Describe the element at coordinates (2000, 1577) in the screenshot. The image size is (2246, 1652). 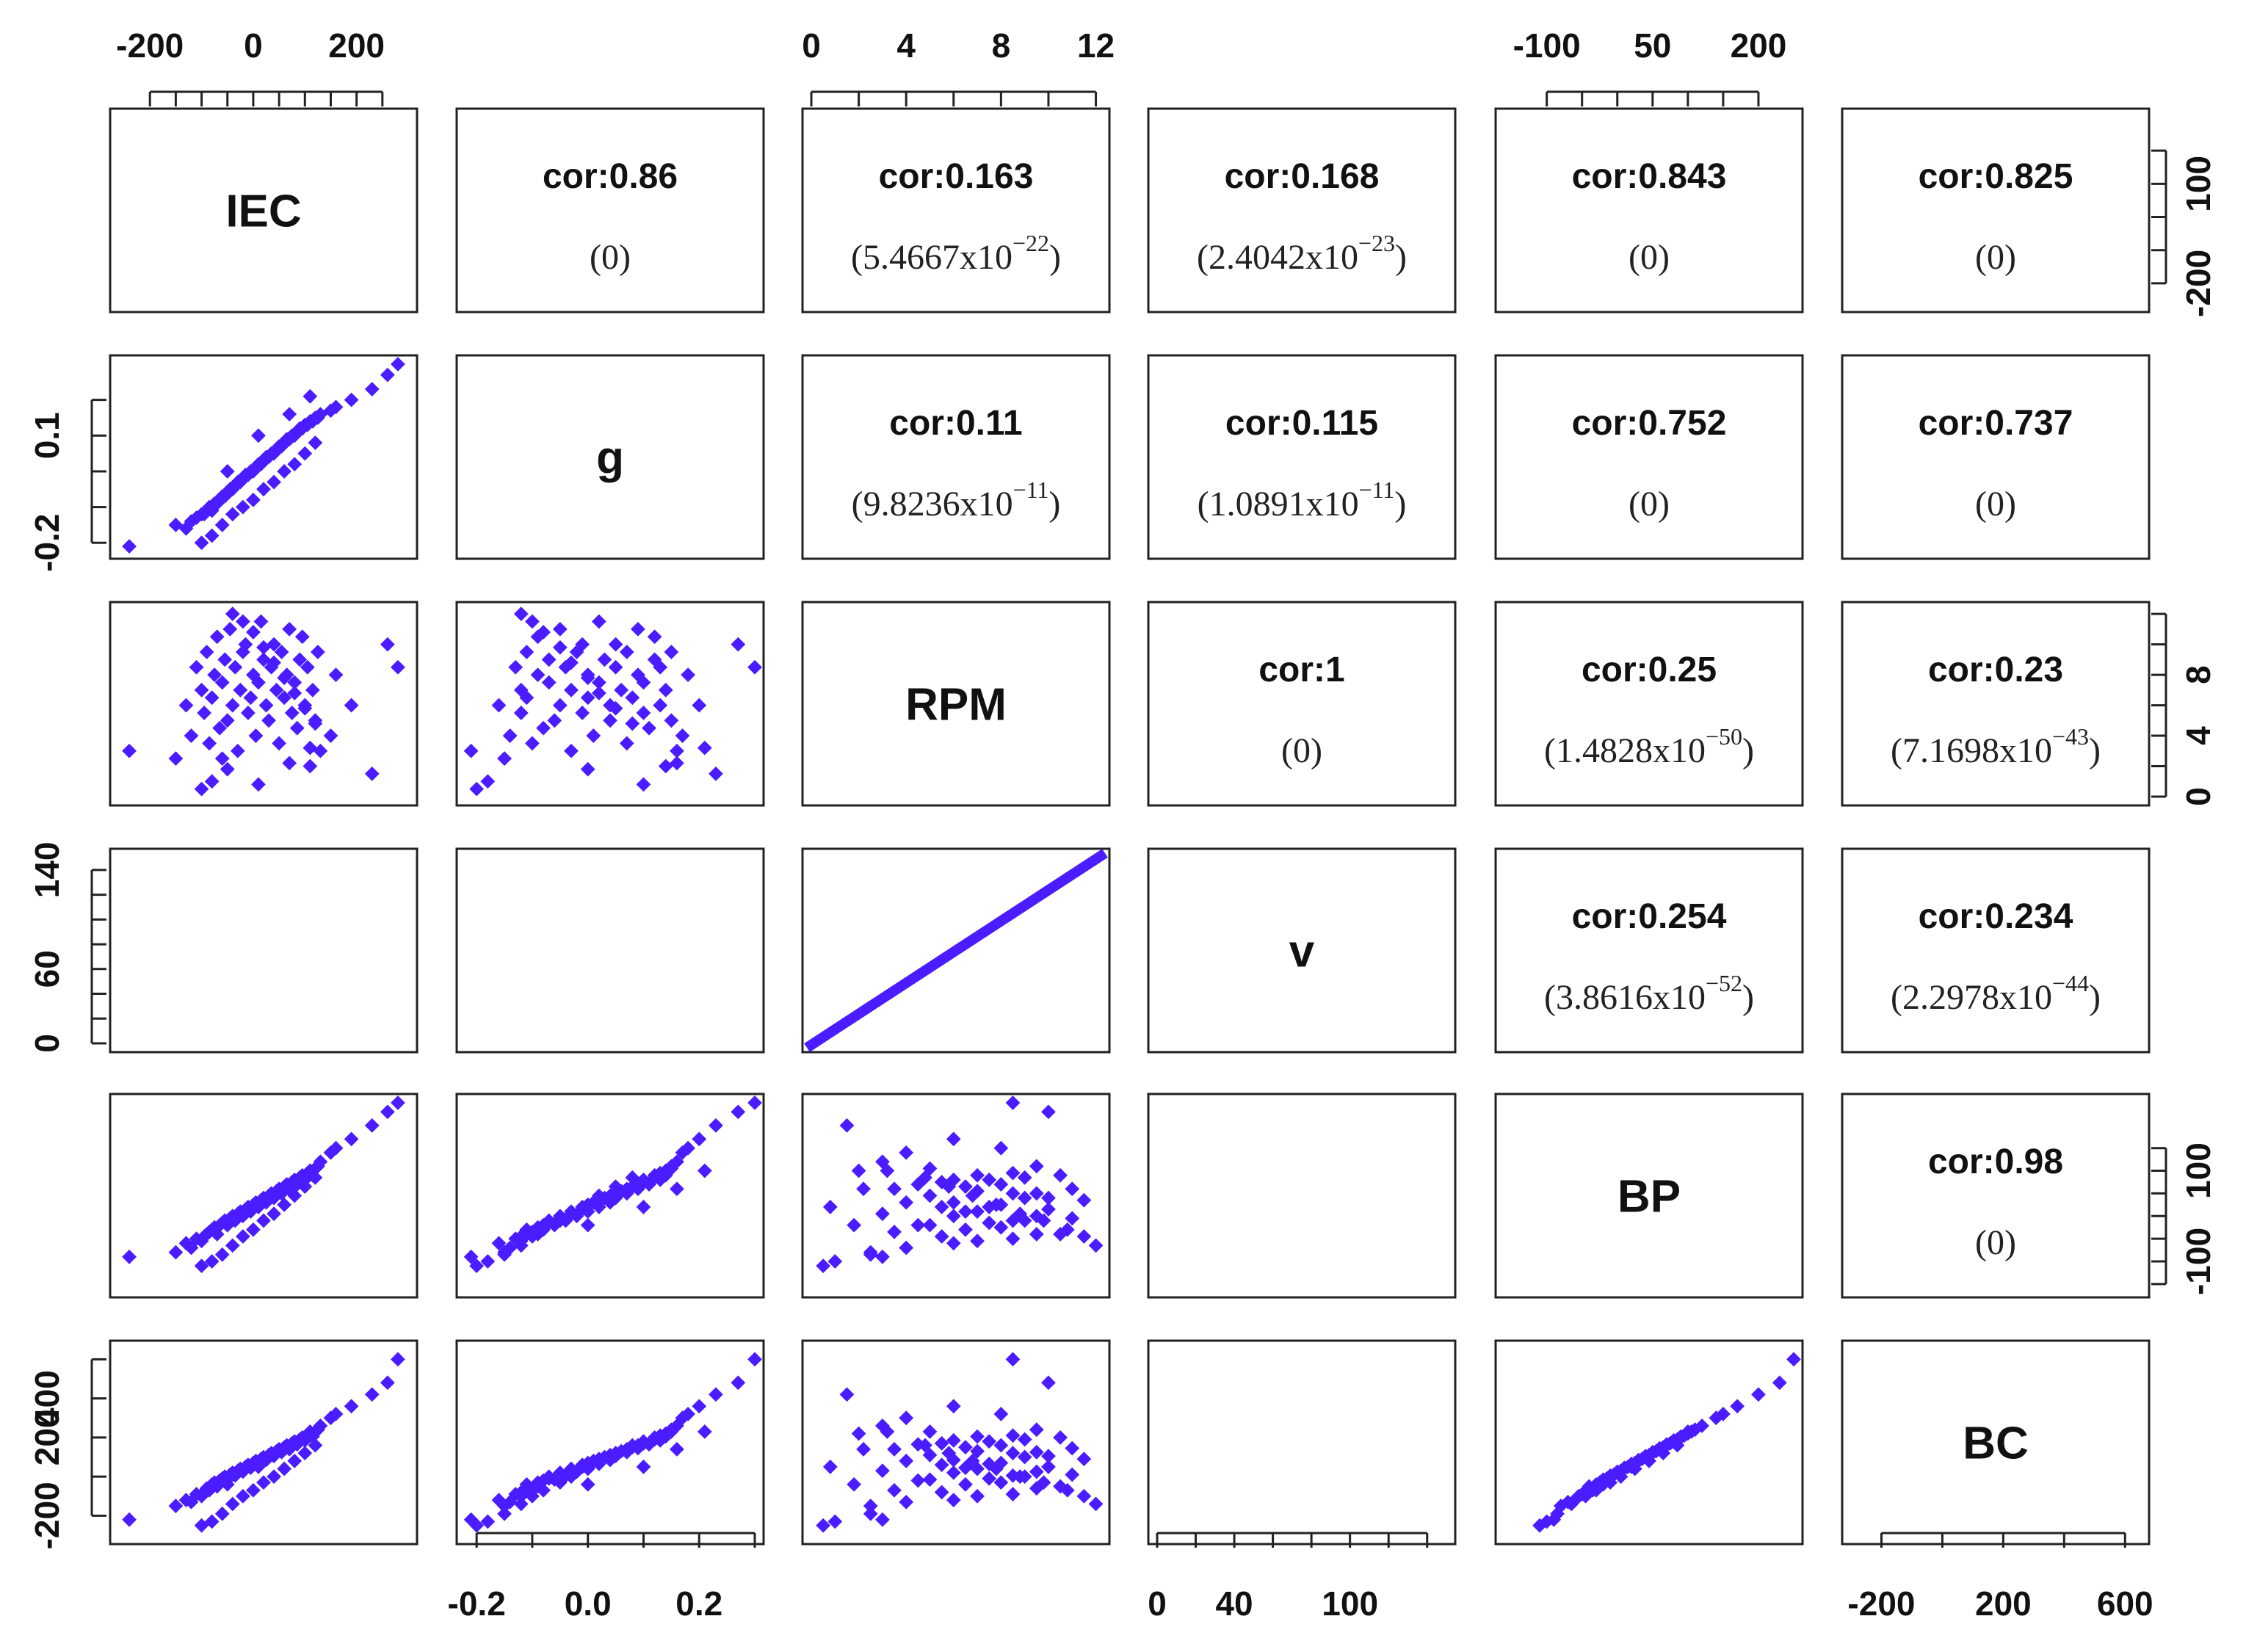
I see `bottom-axis-BC: -200 200 600` at that location.